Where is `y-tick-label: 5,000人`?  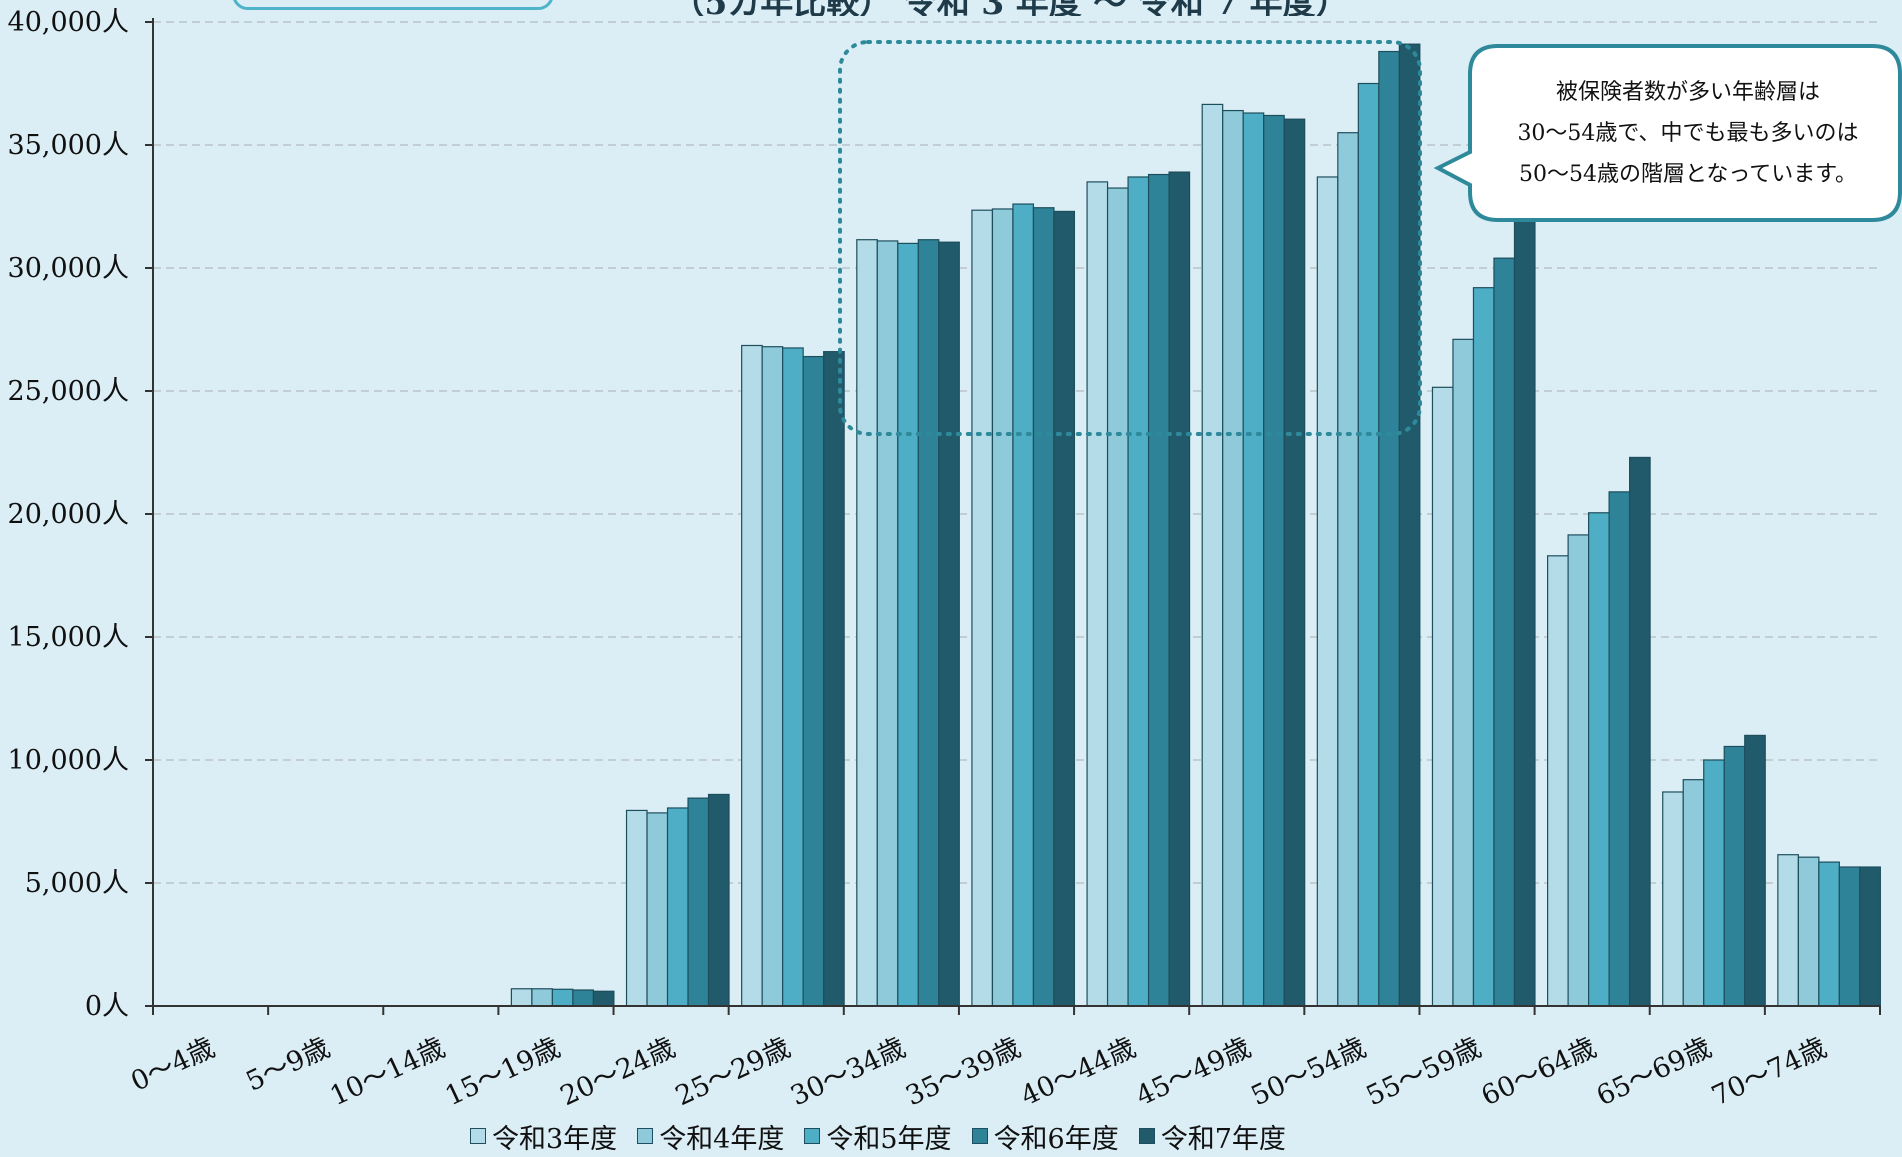 y-tick-label: 5,000人 is located at coordinates (77, 883).